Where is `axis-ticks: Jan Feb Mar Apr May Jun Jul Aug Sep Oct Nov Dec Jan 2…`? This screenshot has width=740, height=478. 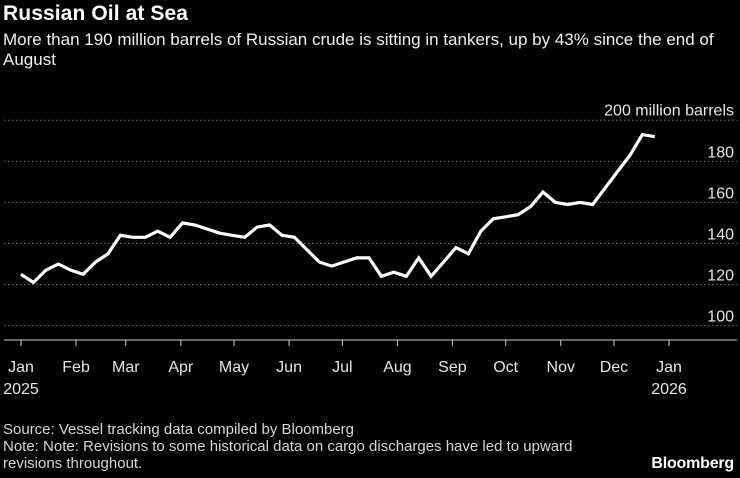 axis-ticks: Jan Feb Mar Apr May Jun Jul Aug Sep Oct Nov Dec Jan 2… is located at coordinates (345, 369).